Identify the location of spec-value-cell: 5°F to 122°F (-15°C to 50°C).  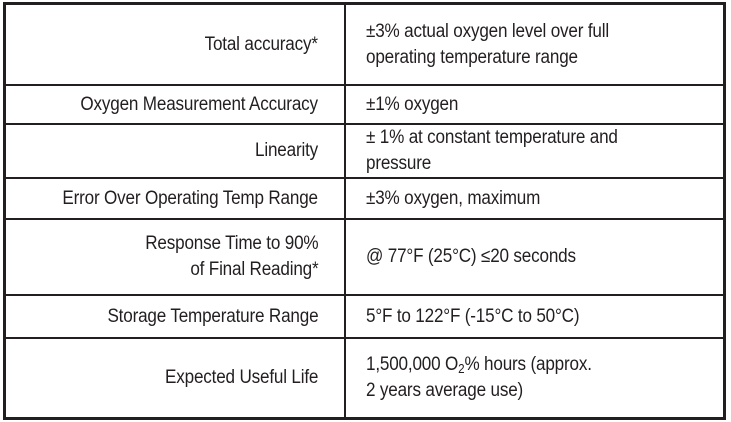
(535, 316).